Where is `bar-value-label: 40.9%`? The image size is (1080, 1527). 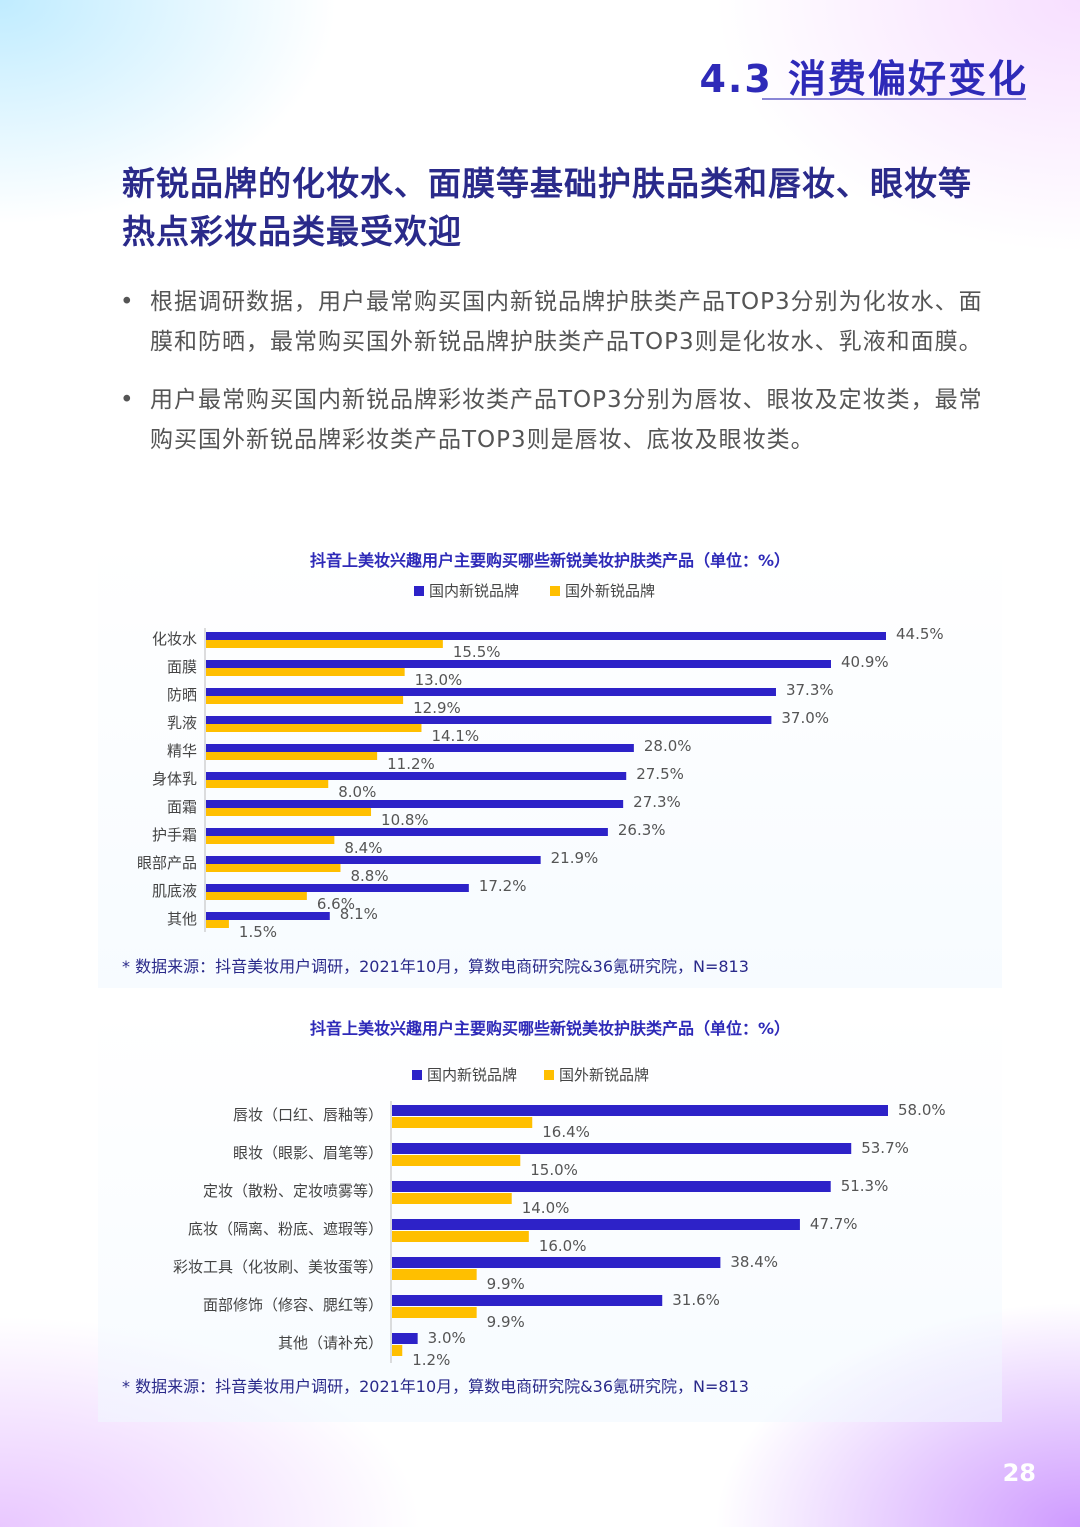
bar-value-label: 40.9% is located at coordinates (865, 662).